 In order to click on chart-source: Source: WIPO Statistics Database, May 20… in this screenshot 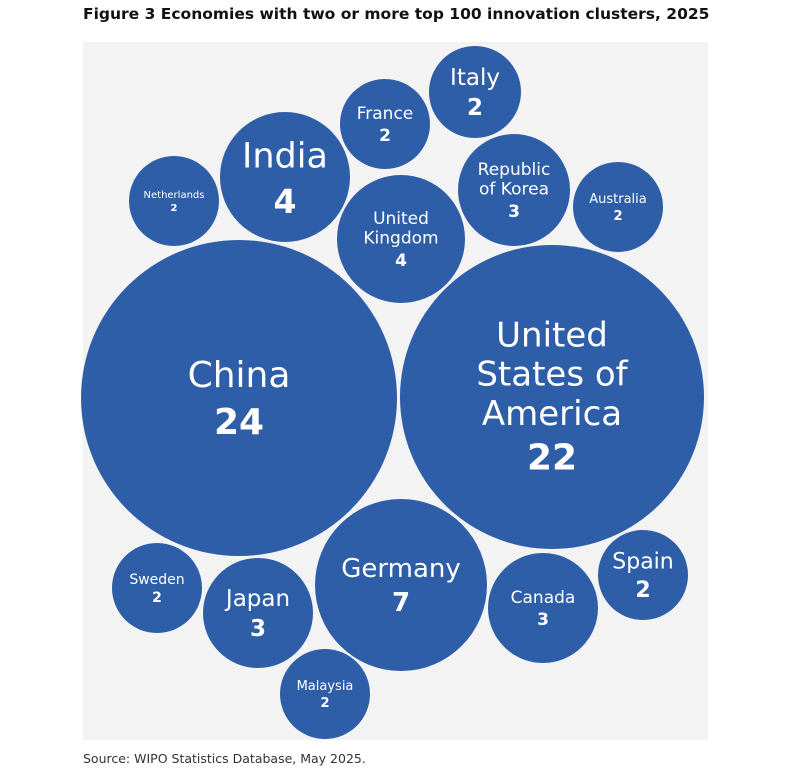, I will do `click(224, 758)`.